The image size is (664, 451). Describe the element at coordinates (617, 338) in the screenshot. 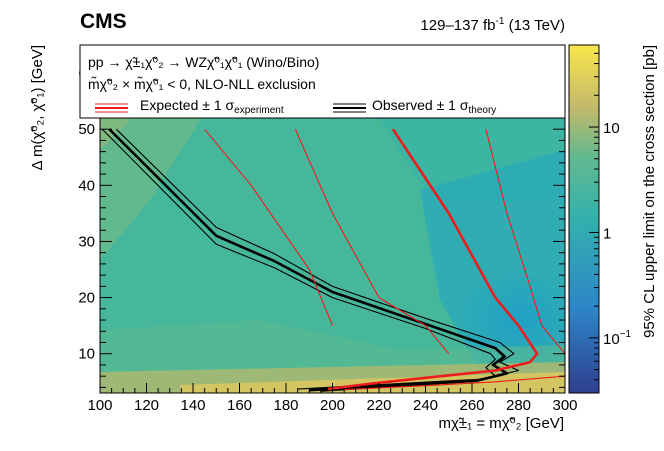

I see `z-tick-label: 10−1` at that location.